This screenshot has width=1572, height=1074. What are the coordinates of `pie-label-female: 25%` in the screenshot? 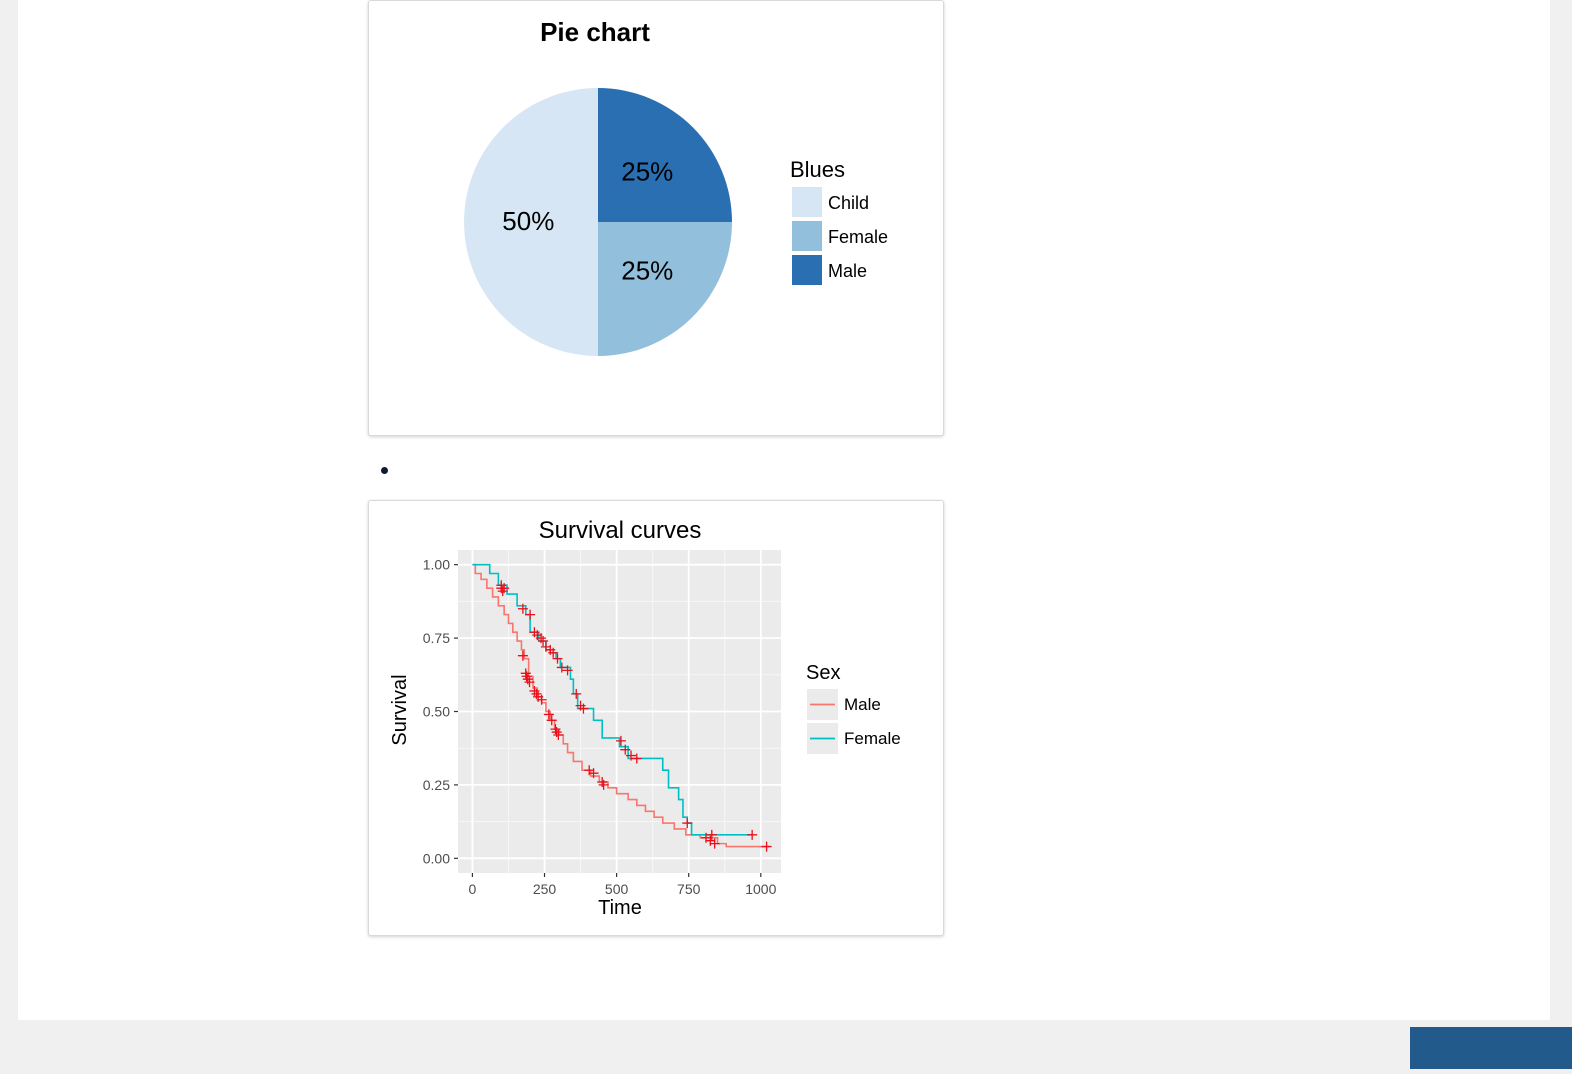 It's located at (647, 270).